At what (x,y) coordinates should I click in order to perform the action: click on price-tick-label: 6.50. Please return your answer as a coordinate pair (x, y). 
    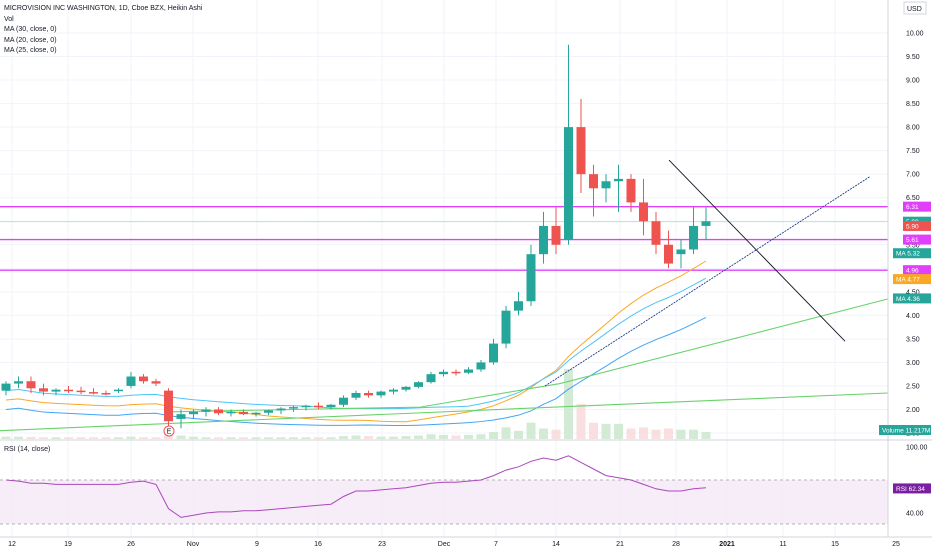
    Looking at the image, I should click on (913, 198).